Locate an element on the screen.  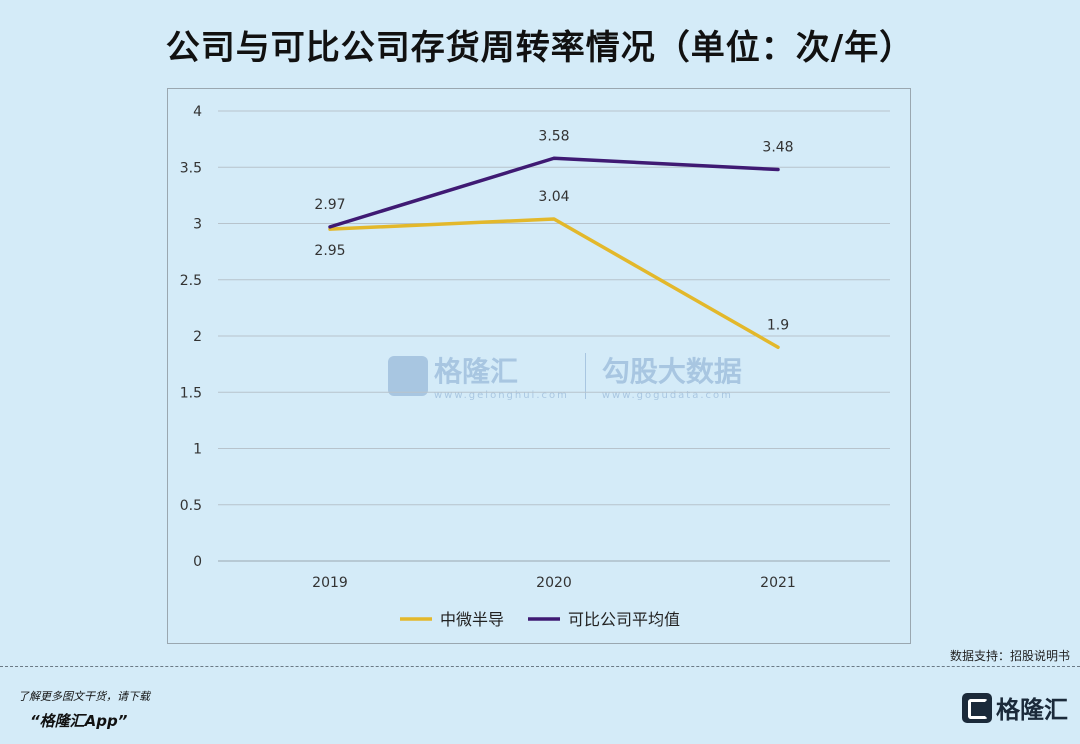
watermark-right: 勾股大数据 is located at coordinates (671, 371).